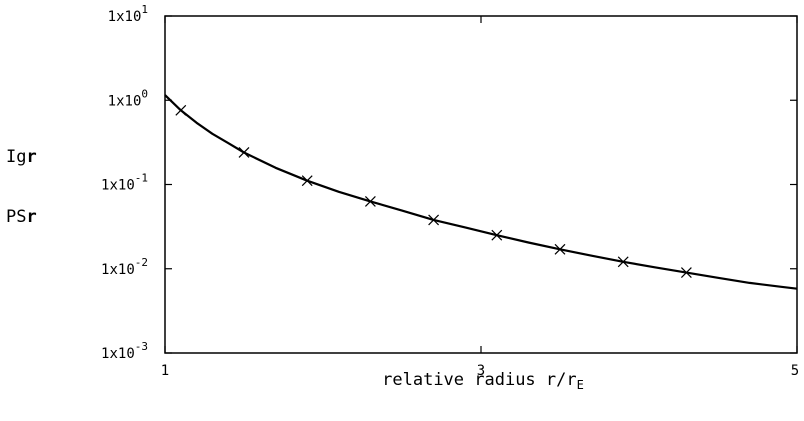 This screenshot has width=804, height=421. What do you see at coordinates (16, 157) in the screenshot?
I see `y-axis-label-1-prefix: Ig` at bounding box center [16, 157].